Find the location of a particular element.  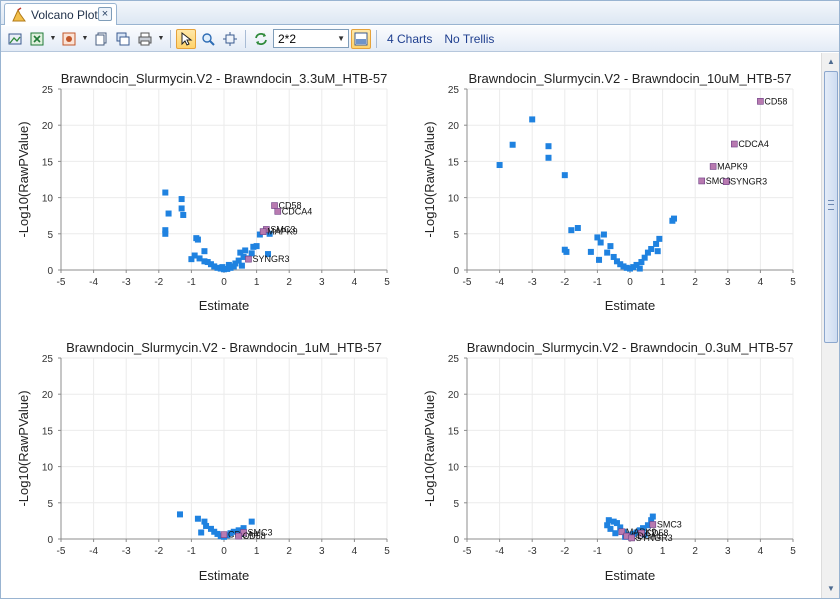

fit-button is located at coordinates (230, 39).